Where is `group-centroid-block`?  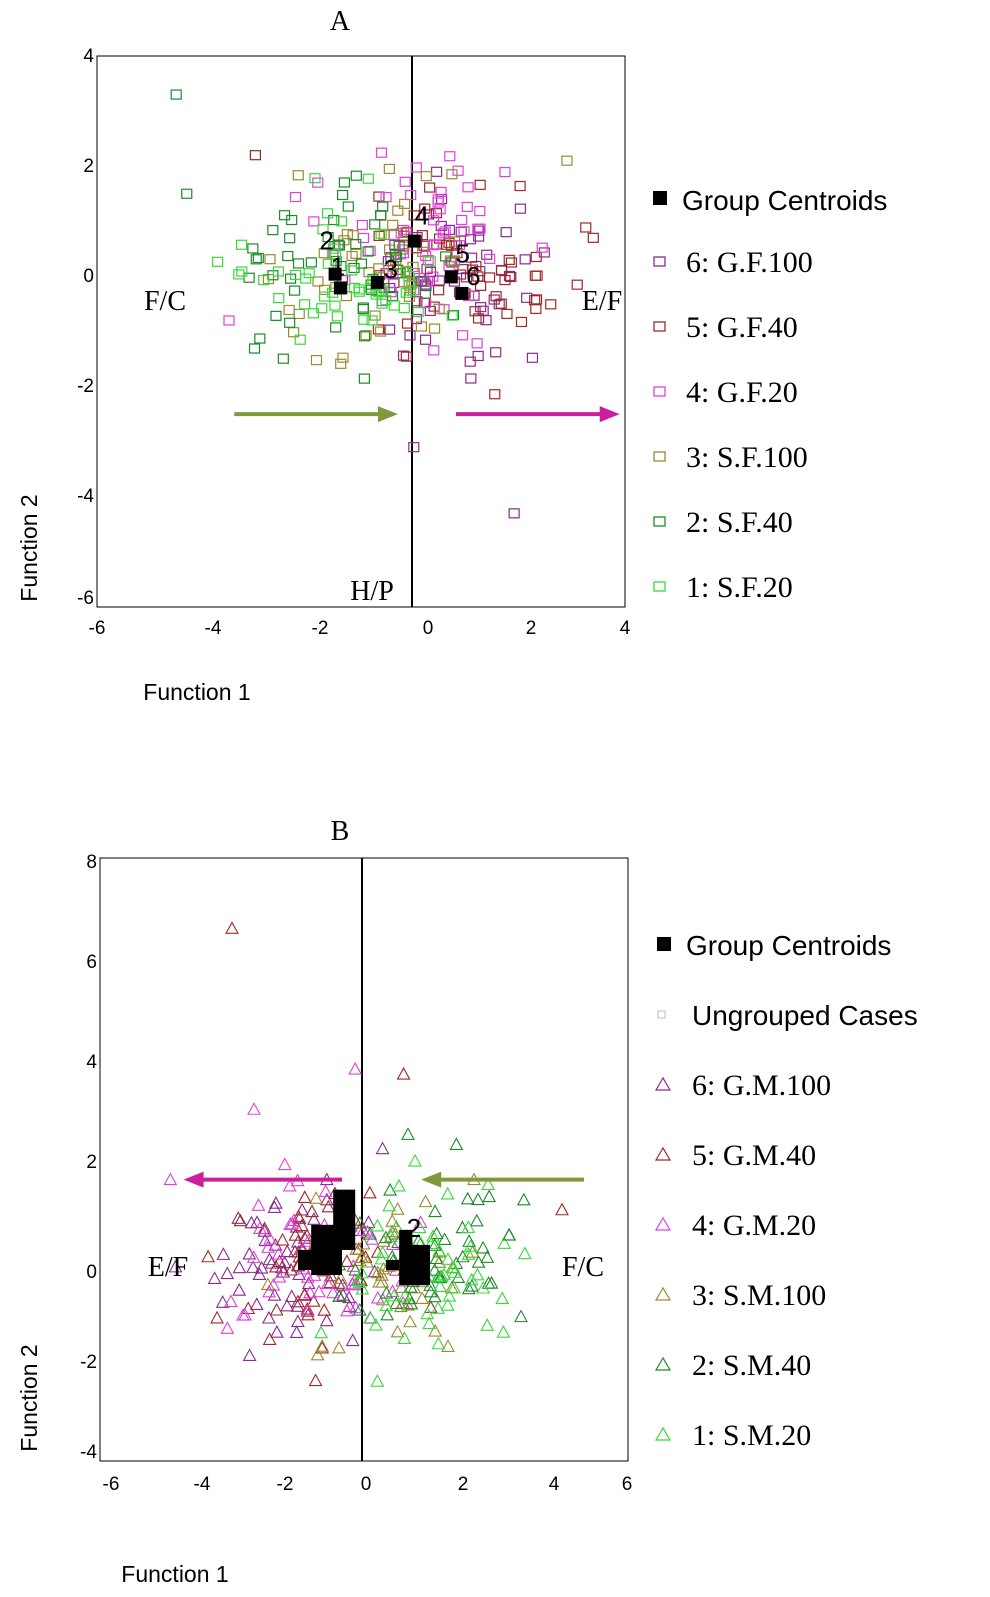 group-centroid-block is located at coordinates (406, 1239).